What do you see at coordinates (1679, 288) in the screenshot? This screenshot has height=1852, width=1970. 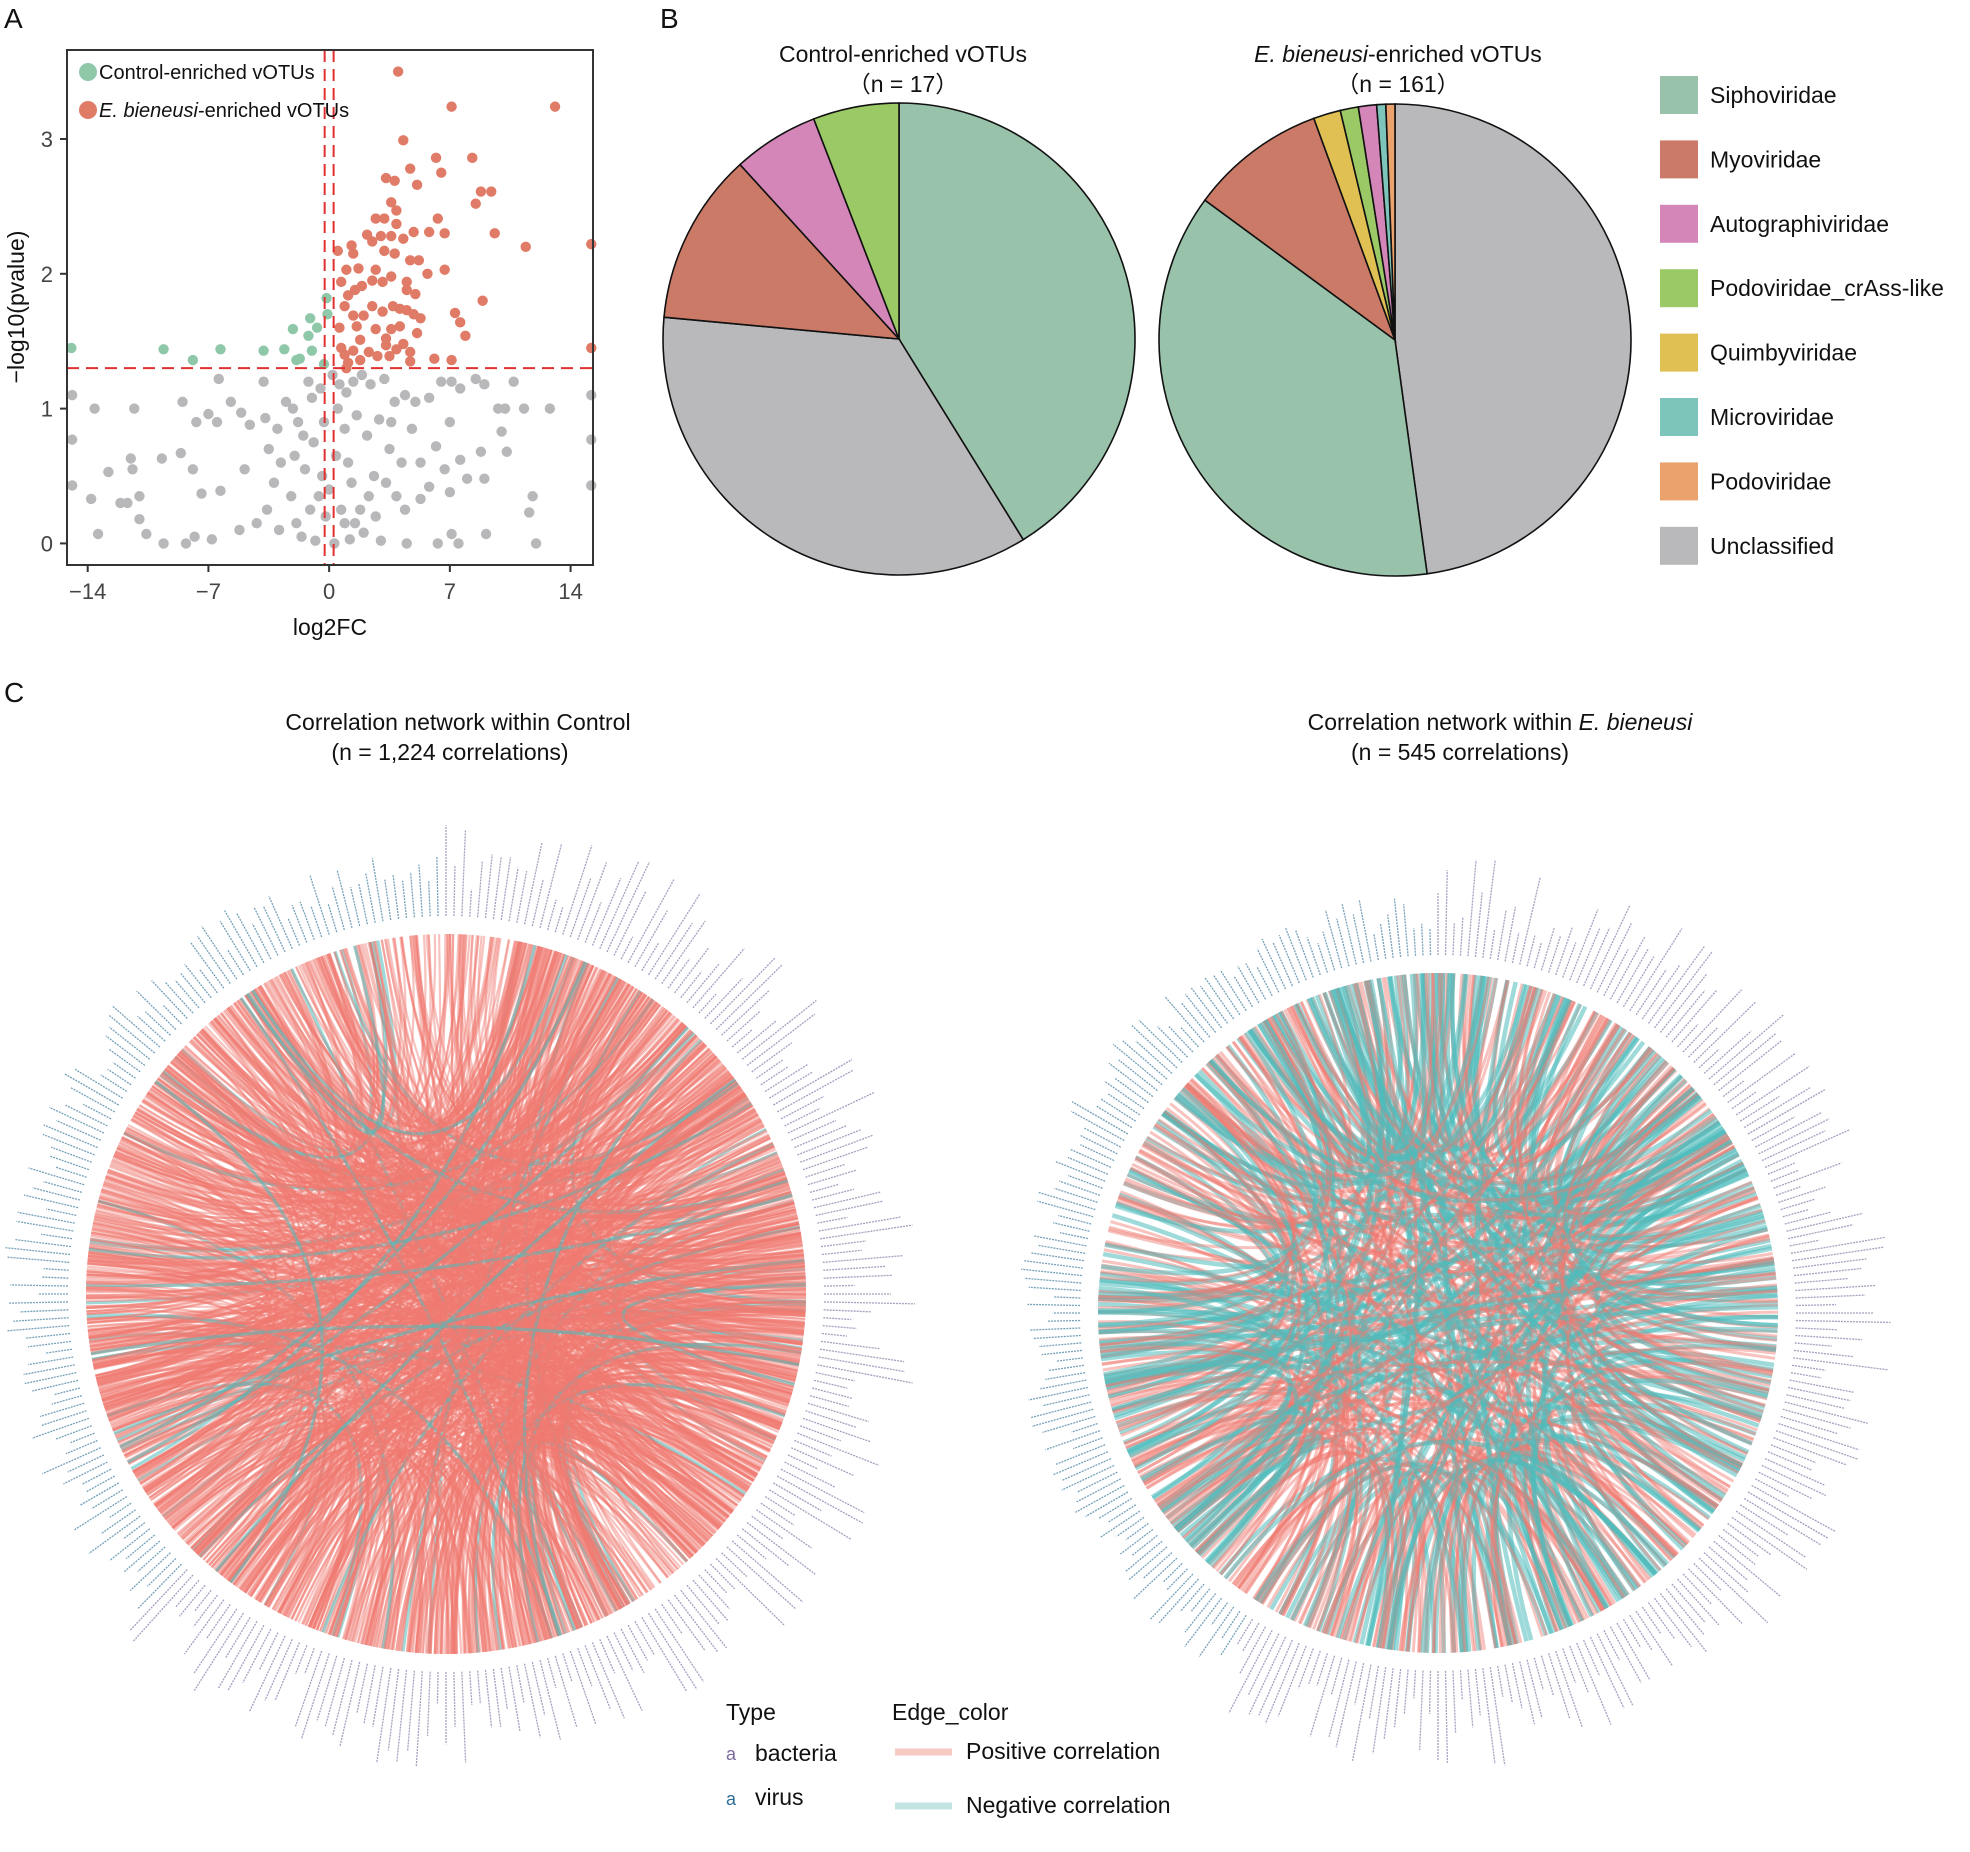 I see `legend-swatch` at bounding box center [1679, 288].